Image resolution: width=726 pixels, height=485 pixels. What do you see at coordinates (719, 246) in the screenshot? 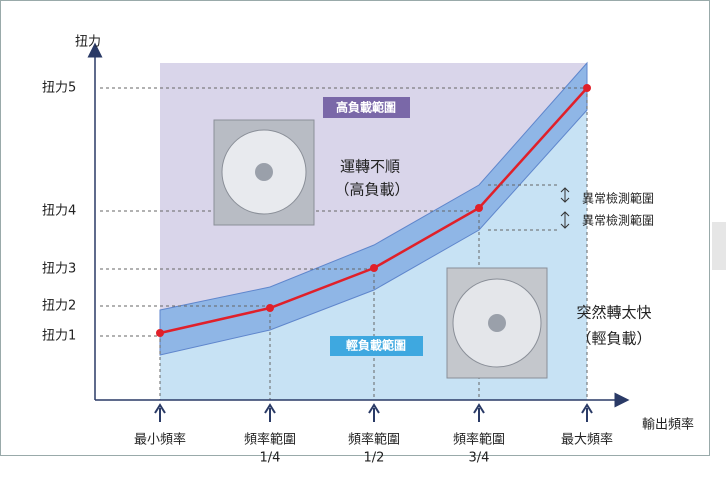
I see `side-tab` at bounding box center [719, 246].